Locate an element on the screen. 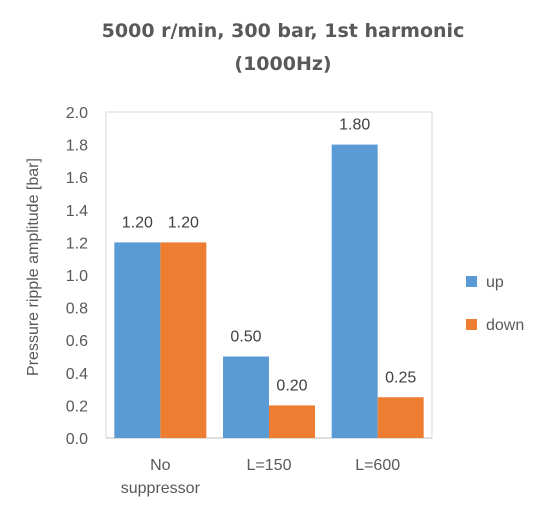 Image resolution: width=550 pixels, height=511 pixels. legend-swatch-down is located at coordinates (471, 324).